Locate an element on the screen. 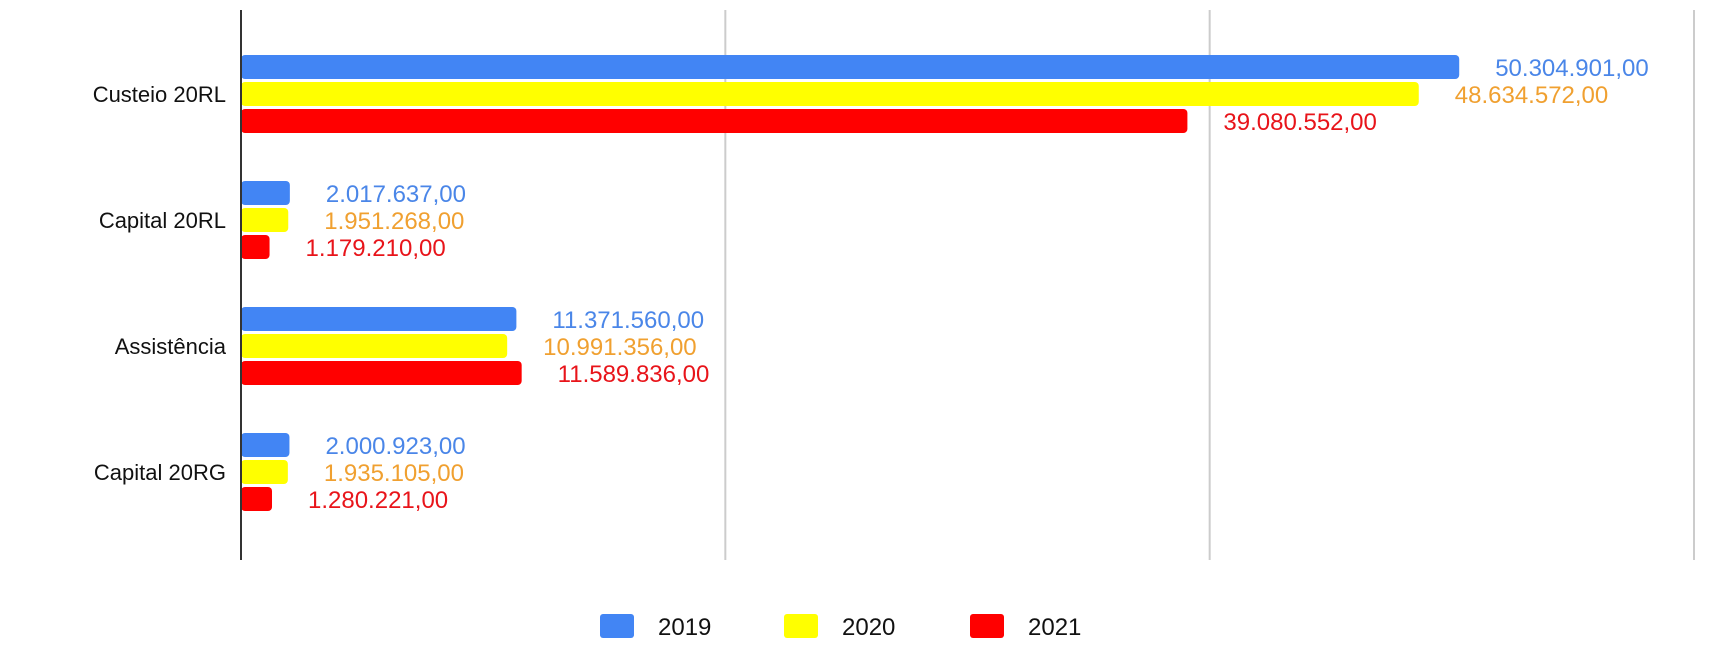 This screenshot has height=645, width=1715. category-label: Capital 20RG is located at coordinates (160, 472).